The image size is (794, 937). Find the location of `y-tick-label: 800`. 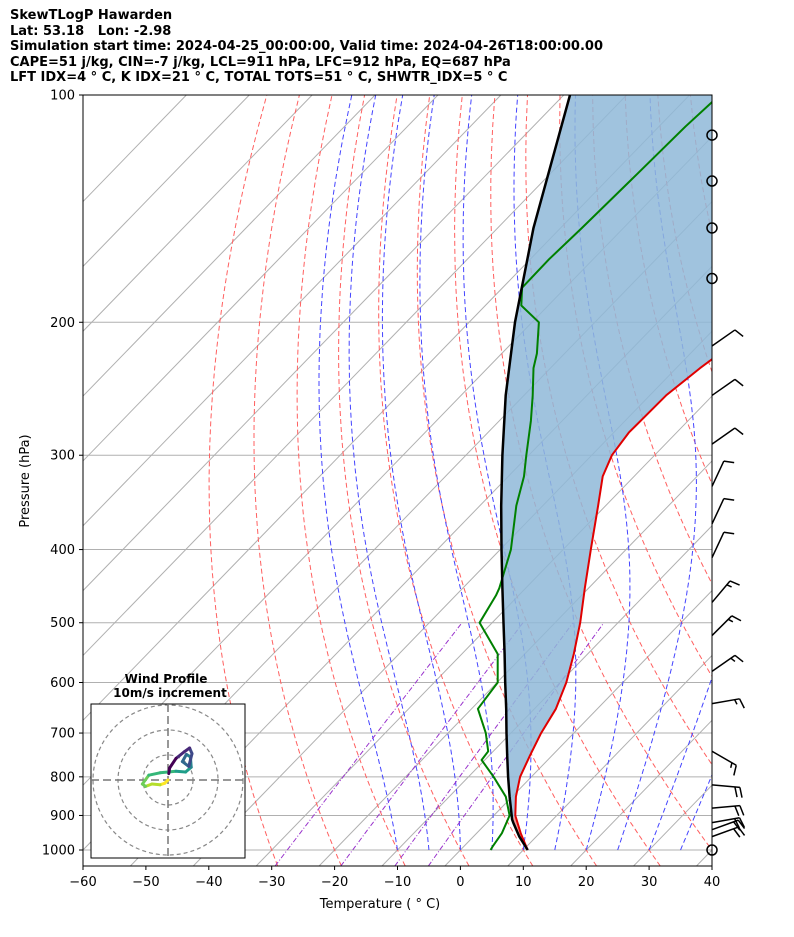

y-tick-label: 800 is located at coordinates (62, 777).